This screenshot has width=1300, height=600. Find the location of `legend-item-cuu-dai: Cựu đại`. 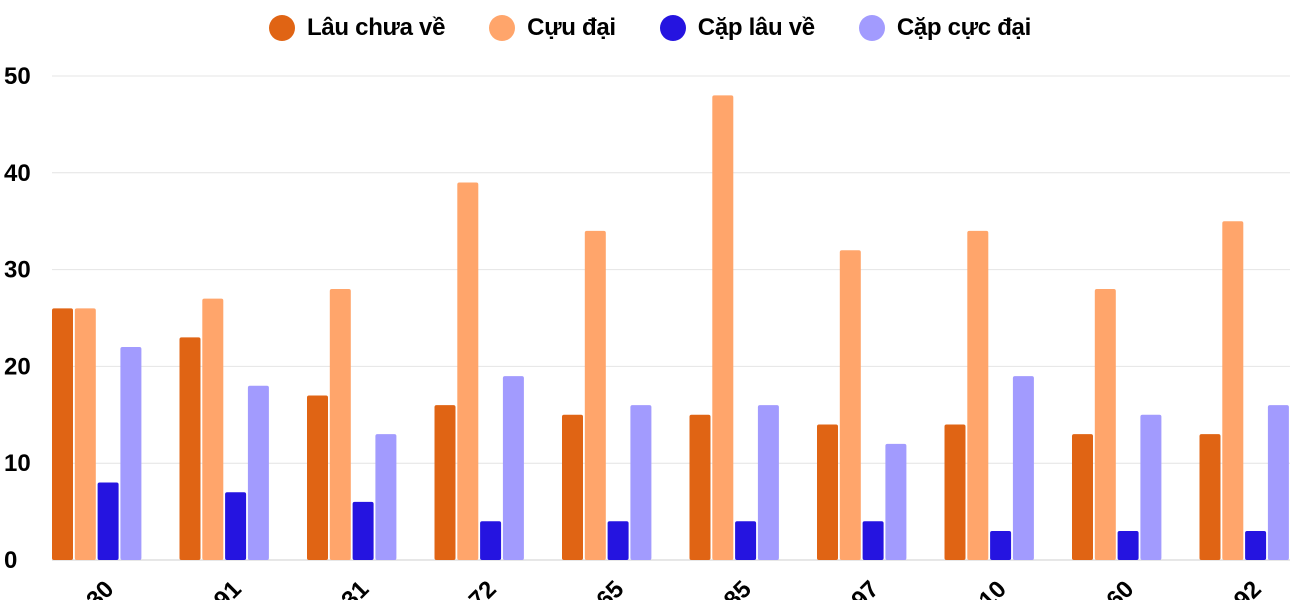

legend-item-cuu-dai: Cựu đại is located at coordinates (552, 28).